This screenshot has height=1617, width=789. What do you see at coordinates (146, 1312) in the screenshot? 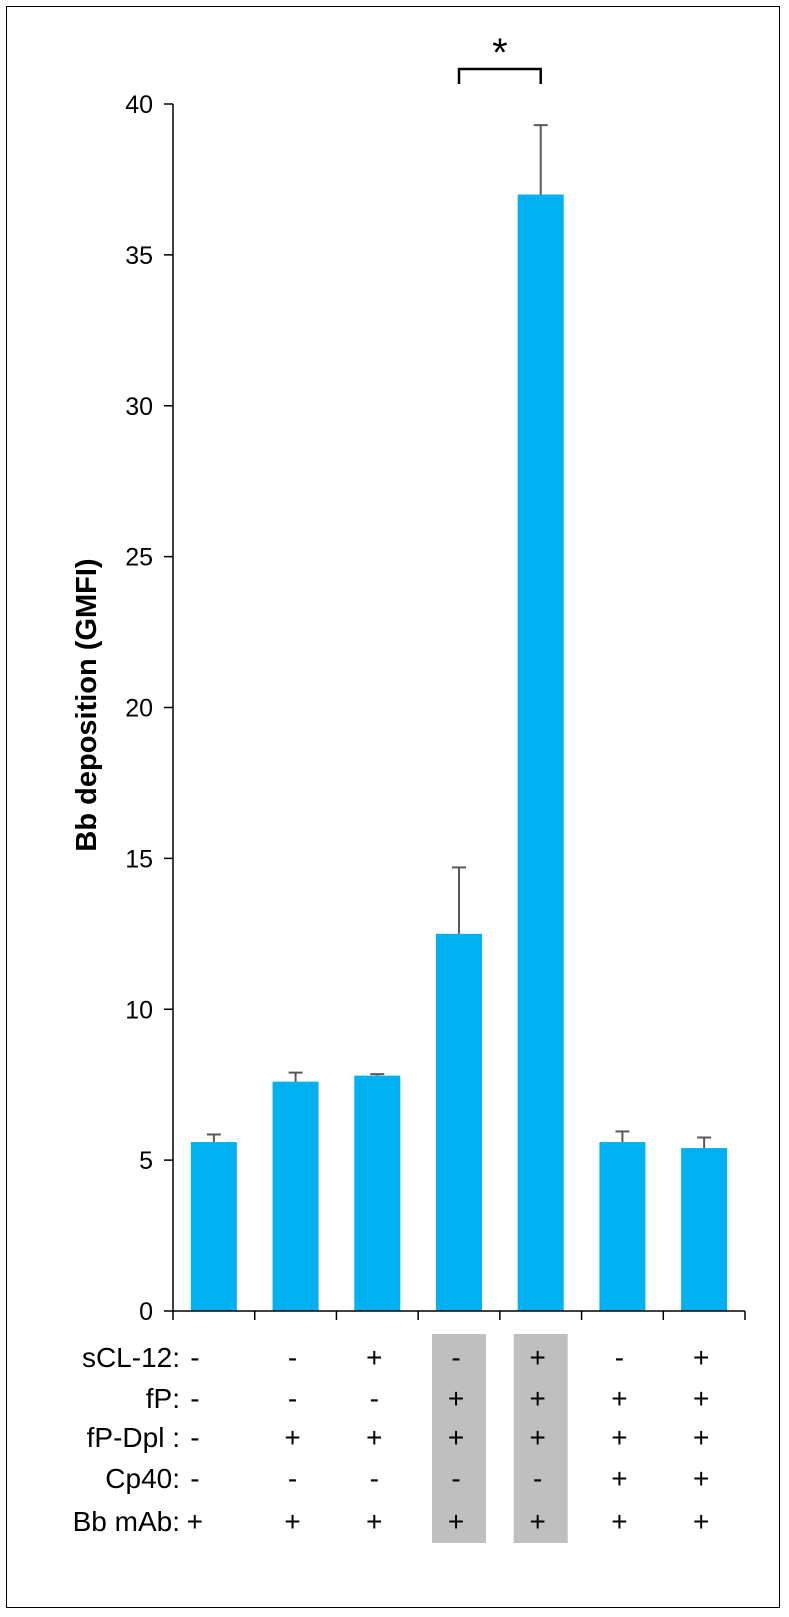
I see `y-tick-label: 0` at bounding box center [146, 1312].